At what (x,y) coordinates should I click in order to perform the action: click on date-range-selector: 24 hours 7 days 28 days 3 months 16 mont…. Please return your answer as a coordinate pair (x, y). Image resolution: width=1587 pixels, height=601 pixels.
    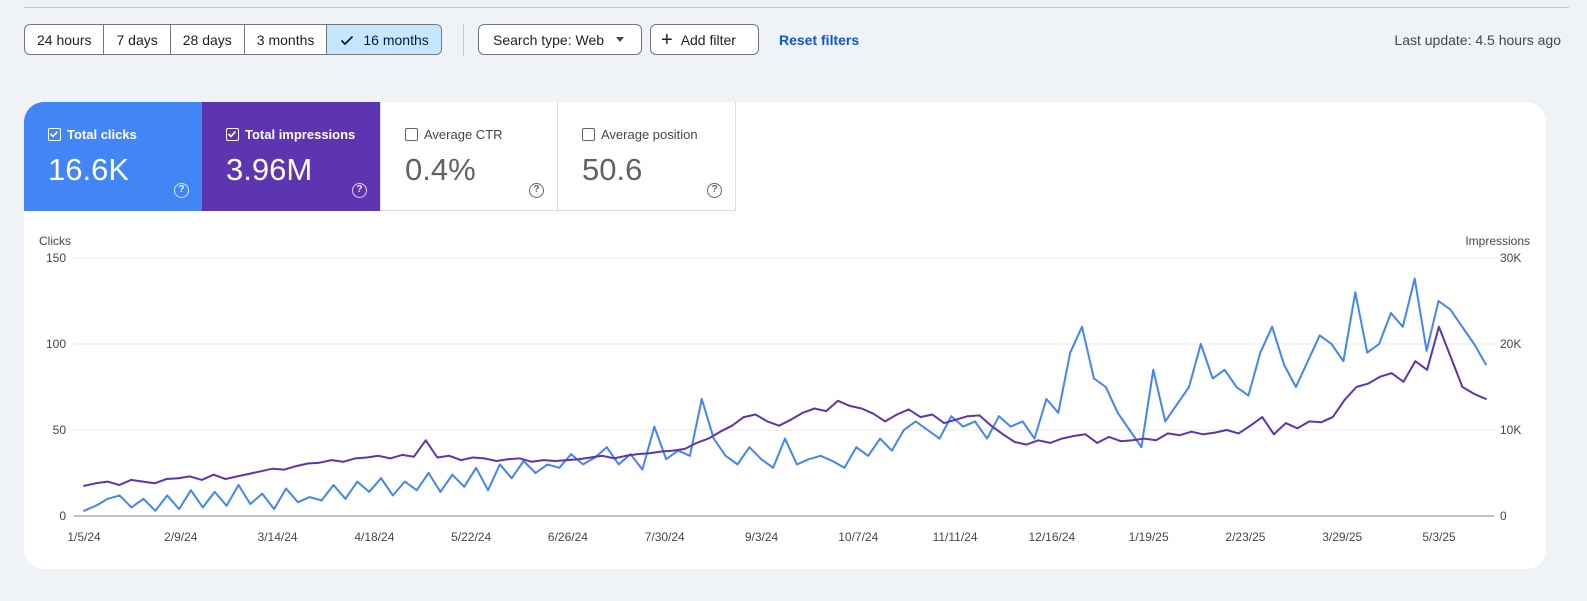
    Looking at the image, I should click on (233, 39).